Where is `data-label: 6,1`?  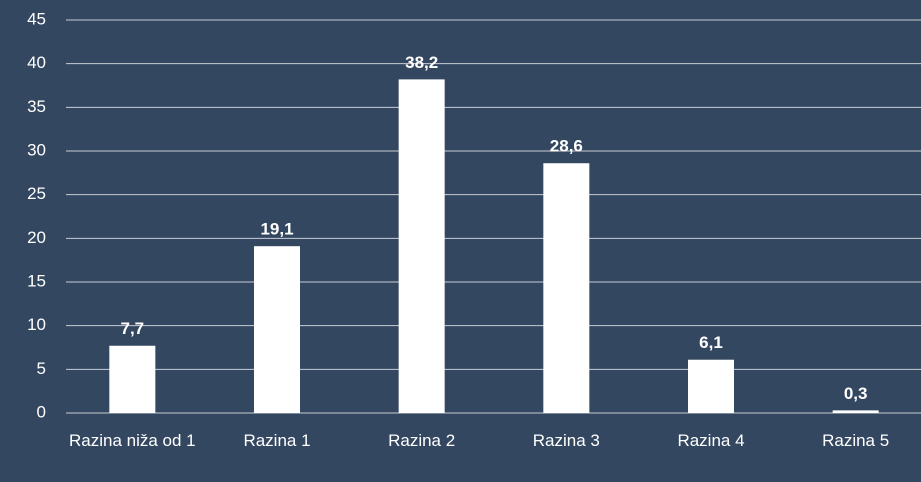 data-label: 6,1 is located at coordinates (711, 342).